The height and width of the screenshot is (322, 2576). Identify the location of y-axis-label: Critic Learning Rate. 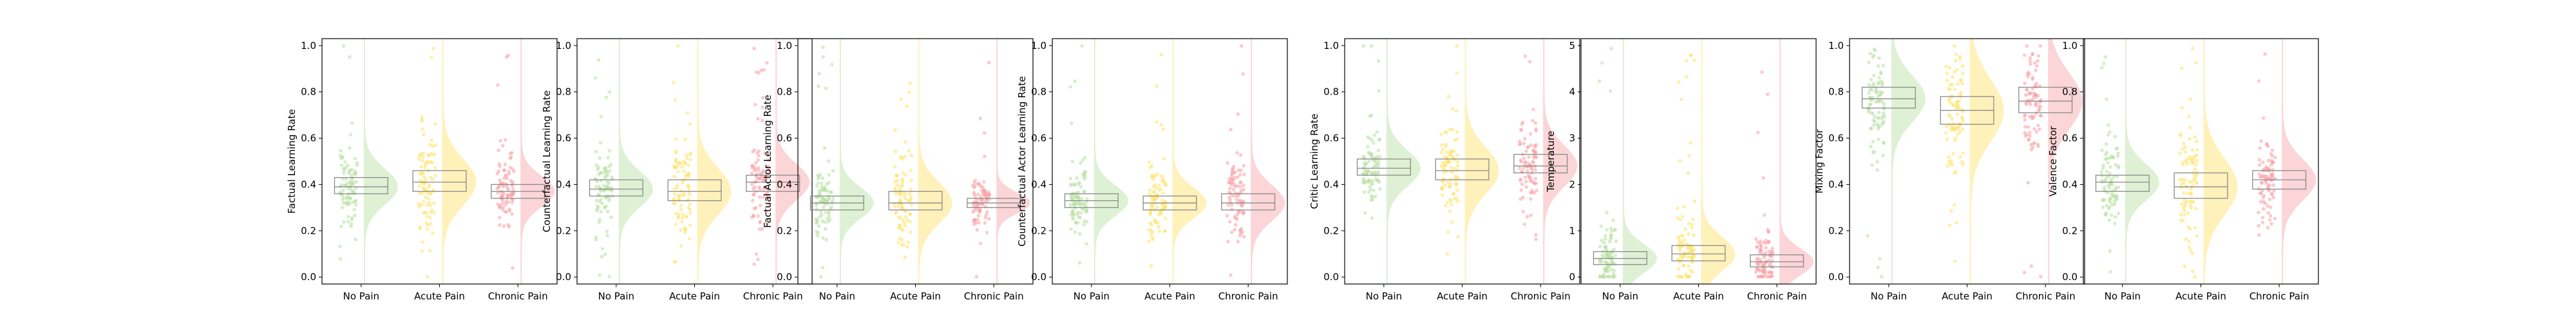
(1315, 161).